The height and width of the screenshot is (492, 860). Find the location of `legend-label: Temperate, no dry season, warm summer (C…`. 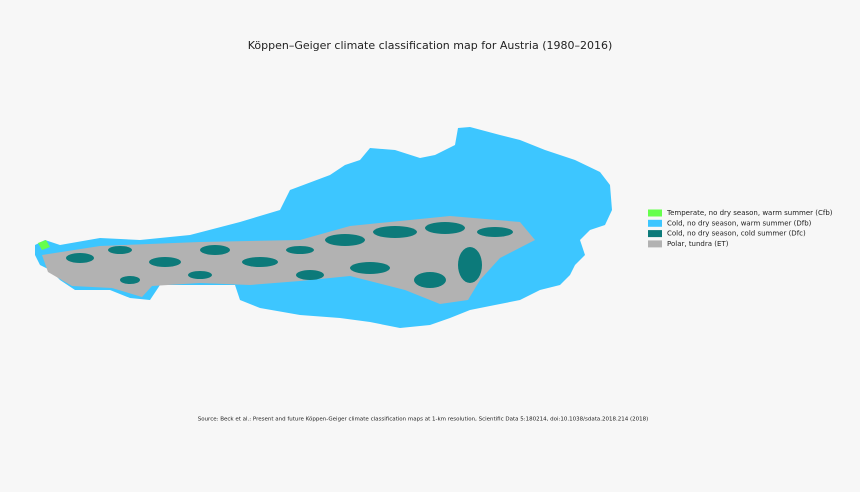

legend-label: Temperate, no dry season, warm summer (C… is located at coordinates (749, 213).